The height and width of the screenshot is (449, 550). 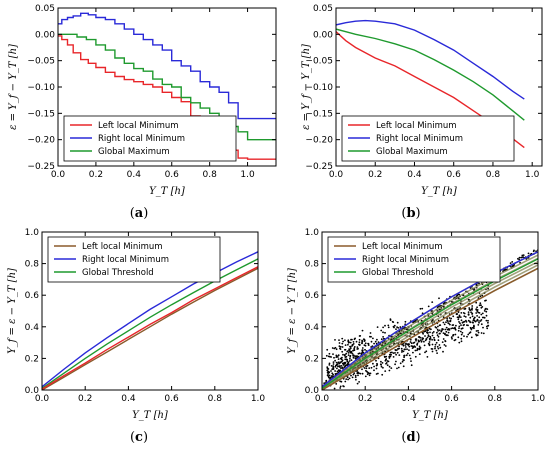 I want to click on x-tick-label: 0.6, so click(x=172, y=175).